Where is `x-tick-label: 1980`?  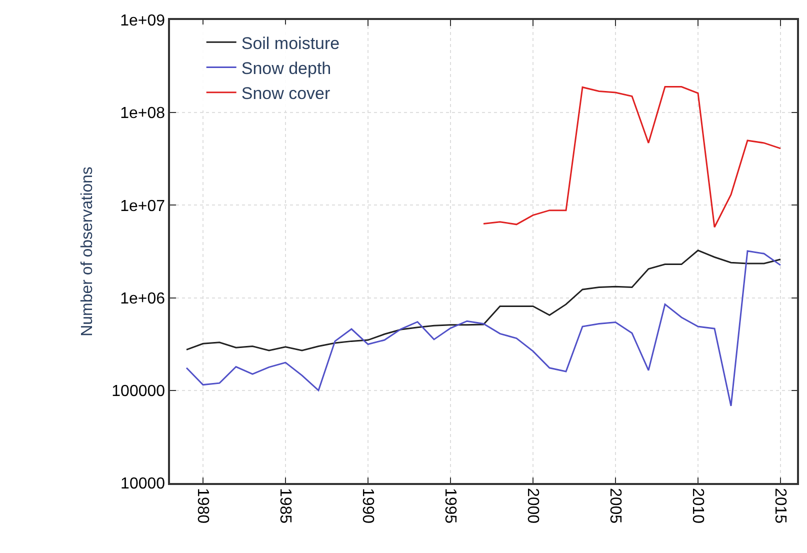 x-tick-label: 1980 is located at coordinates (202, 506).